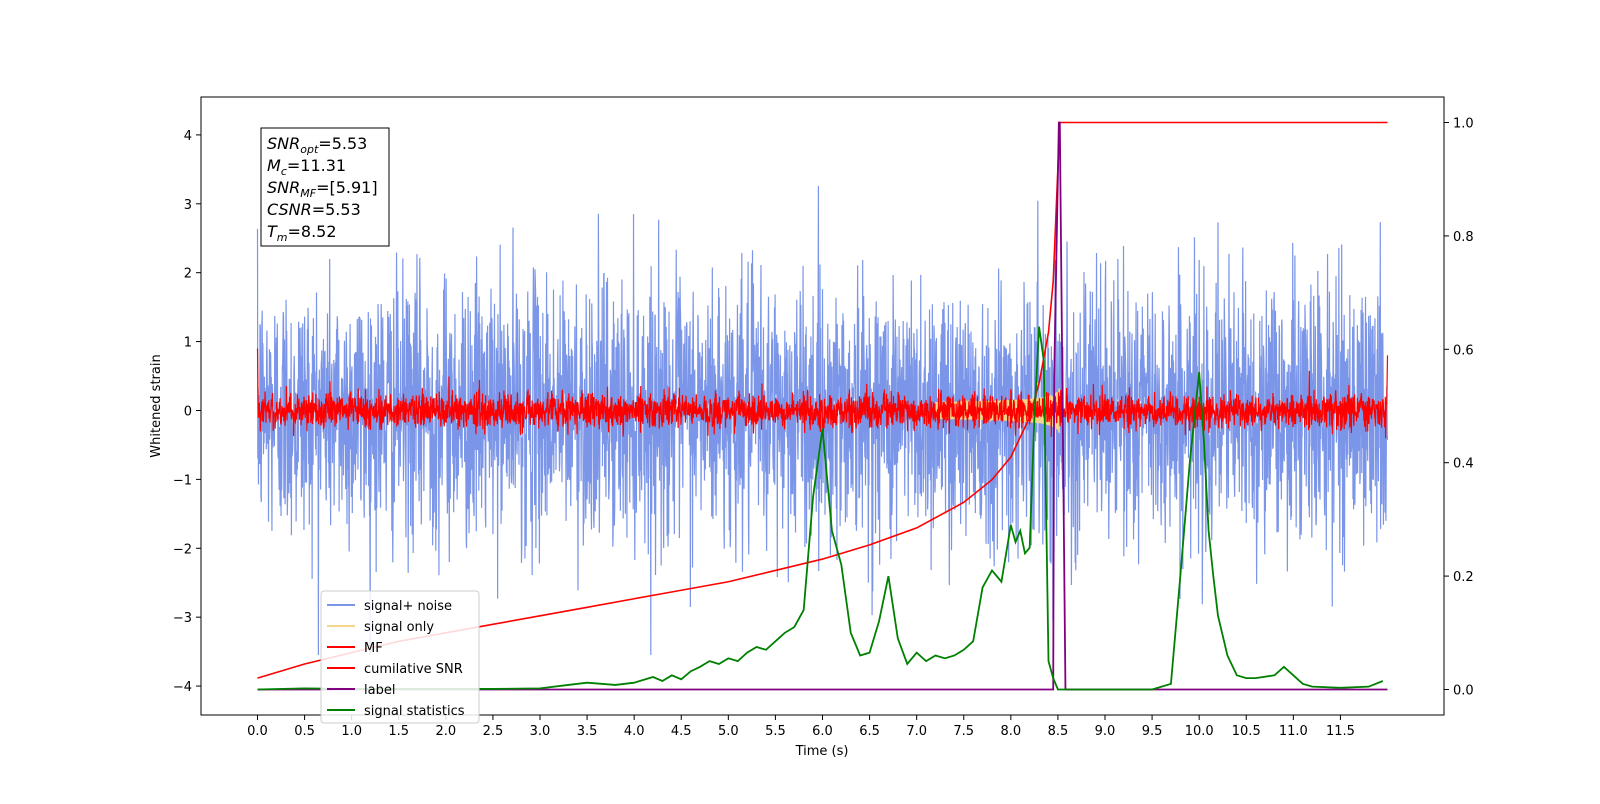 This screenshot has height=804, width=1600. Describe the element at coordinates (156, 405) in the screenshot. I see `y-axis-label: Whitened strain` at that location.